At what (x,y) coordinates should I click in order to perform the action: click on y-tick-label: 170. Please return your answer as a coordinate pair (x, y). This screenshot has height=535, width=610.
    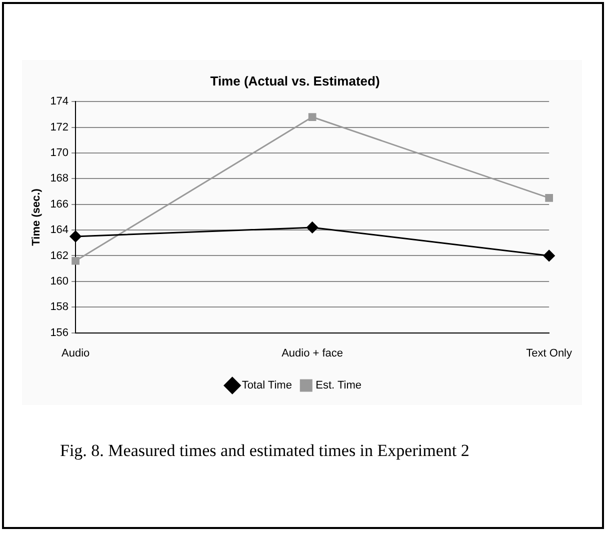
    Looking at the image, I should click on (59, 153).